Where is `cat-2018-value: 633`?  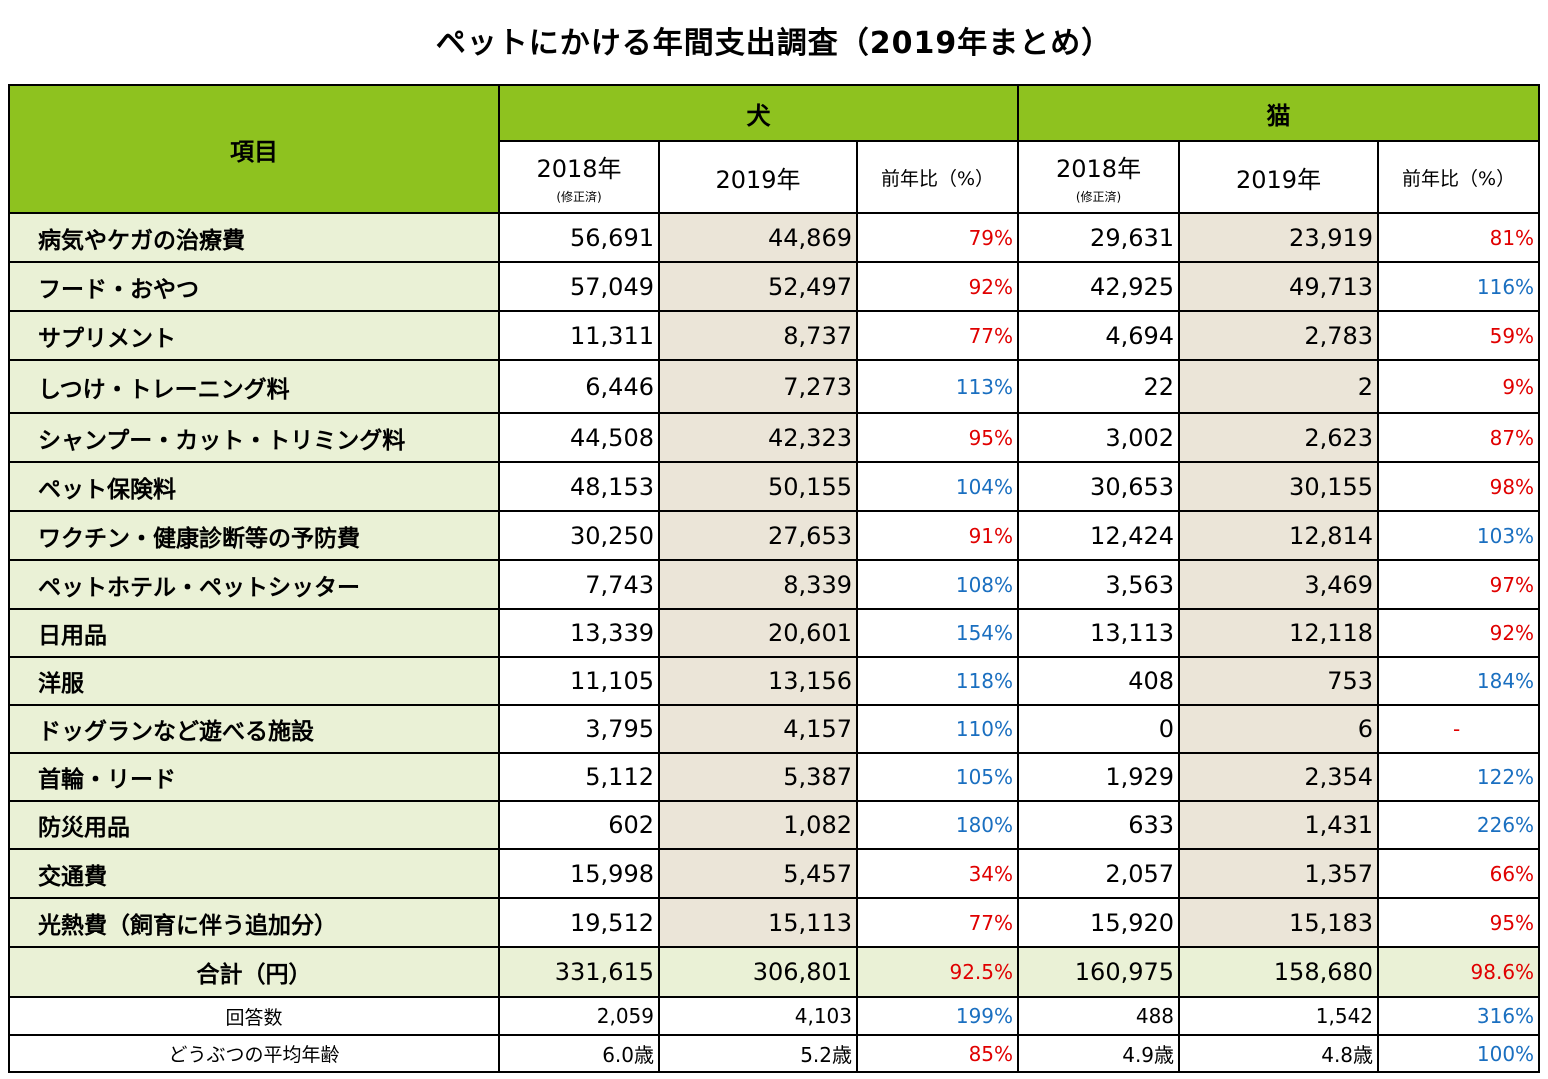 cat-2018-value: 633 is located at coordinates (1099, 825).